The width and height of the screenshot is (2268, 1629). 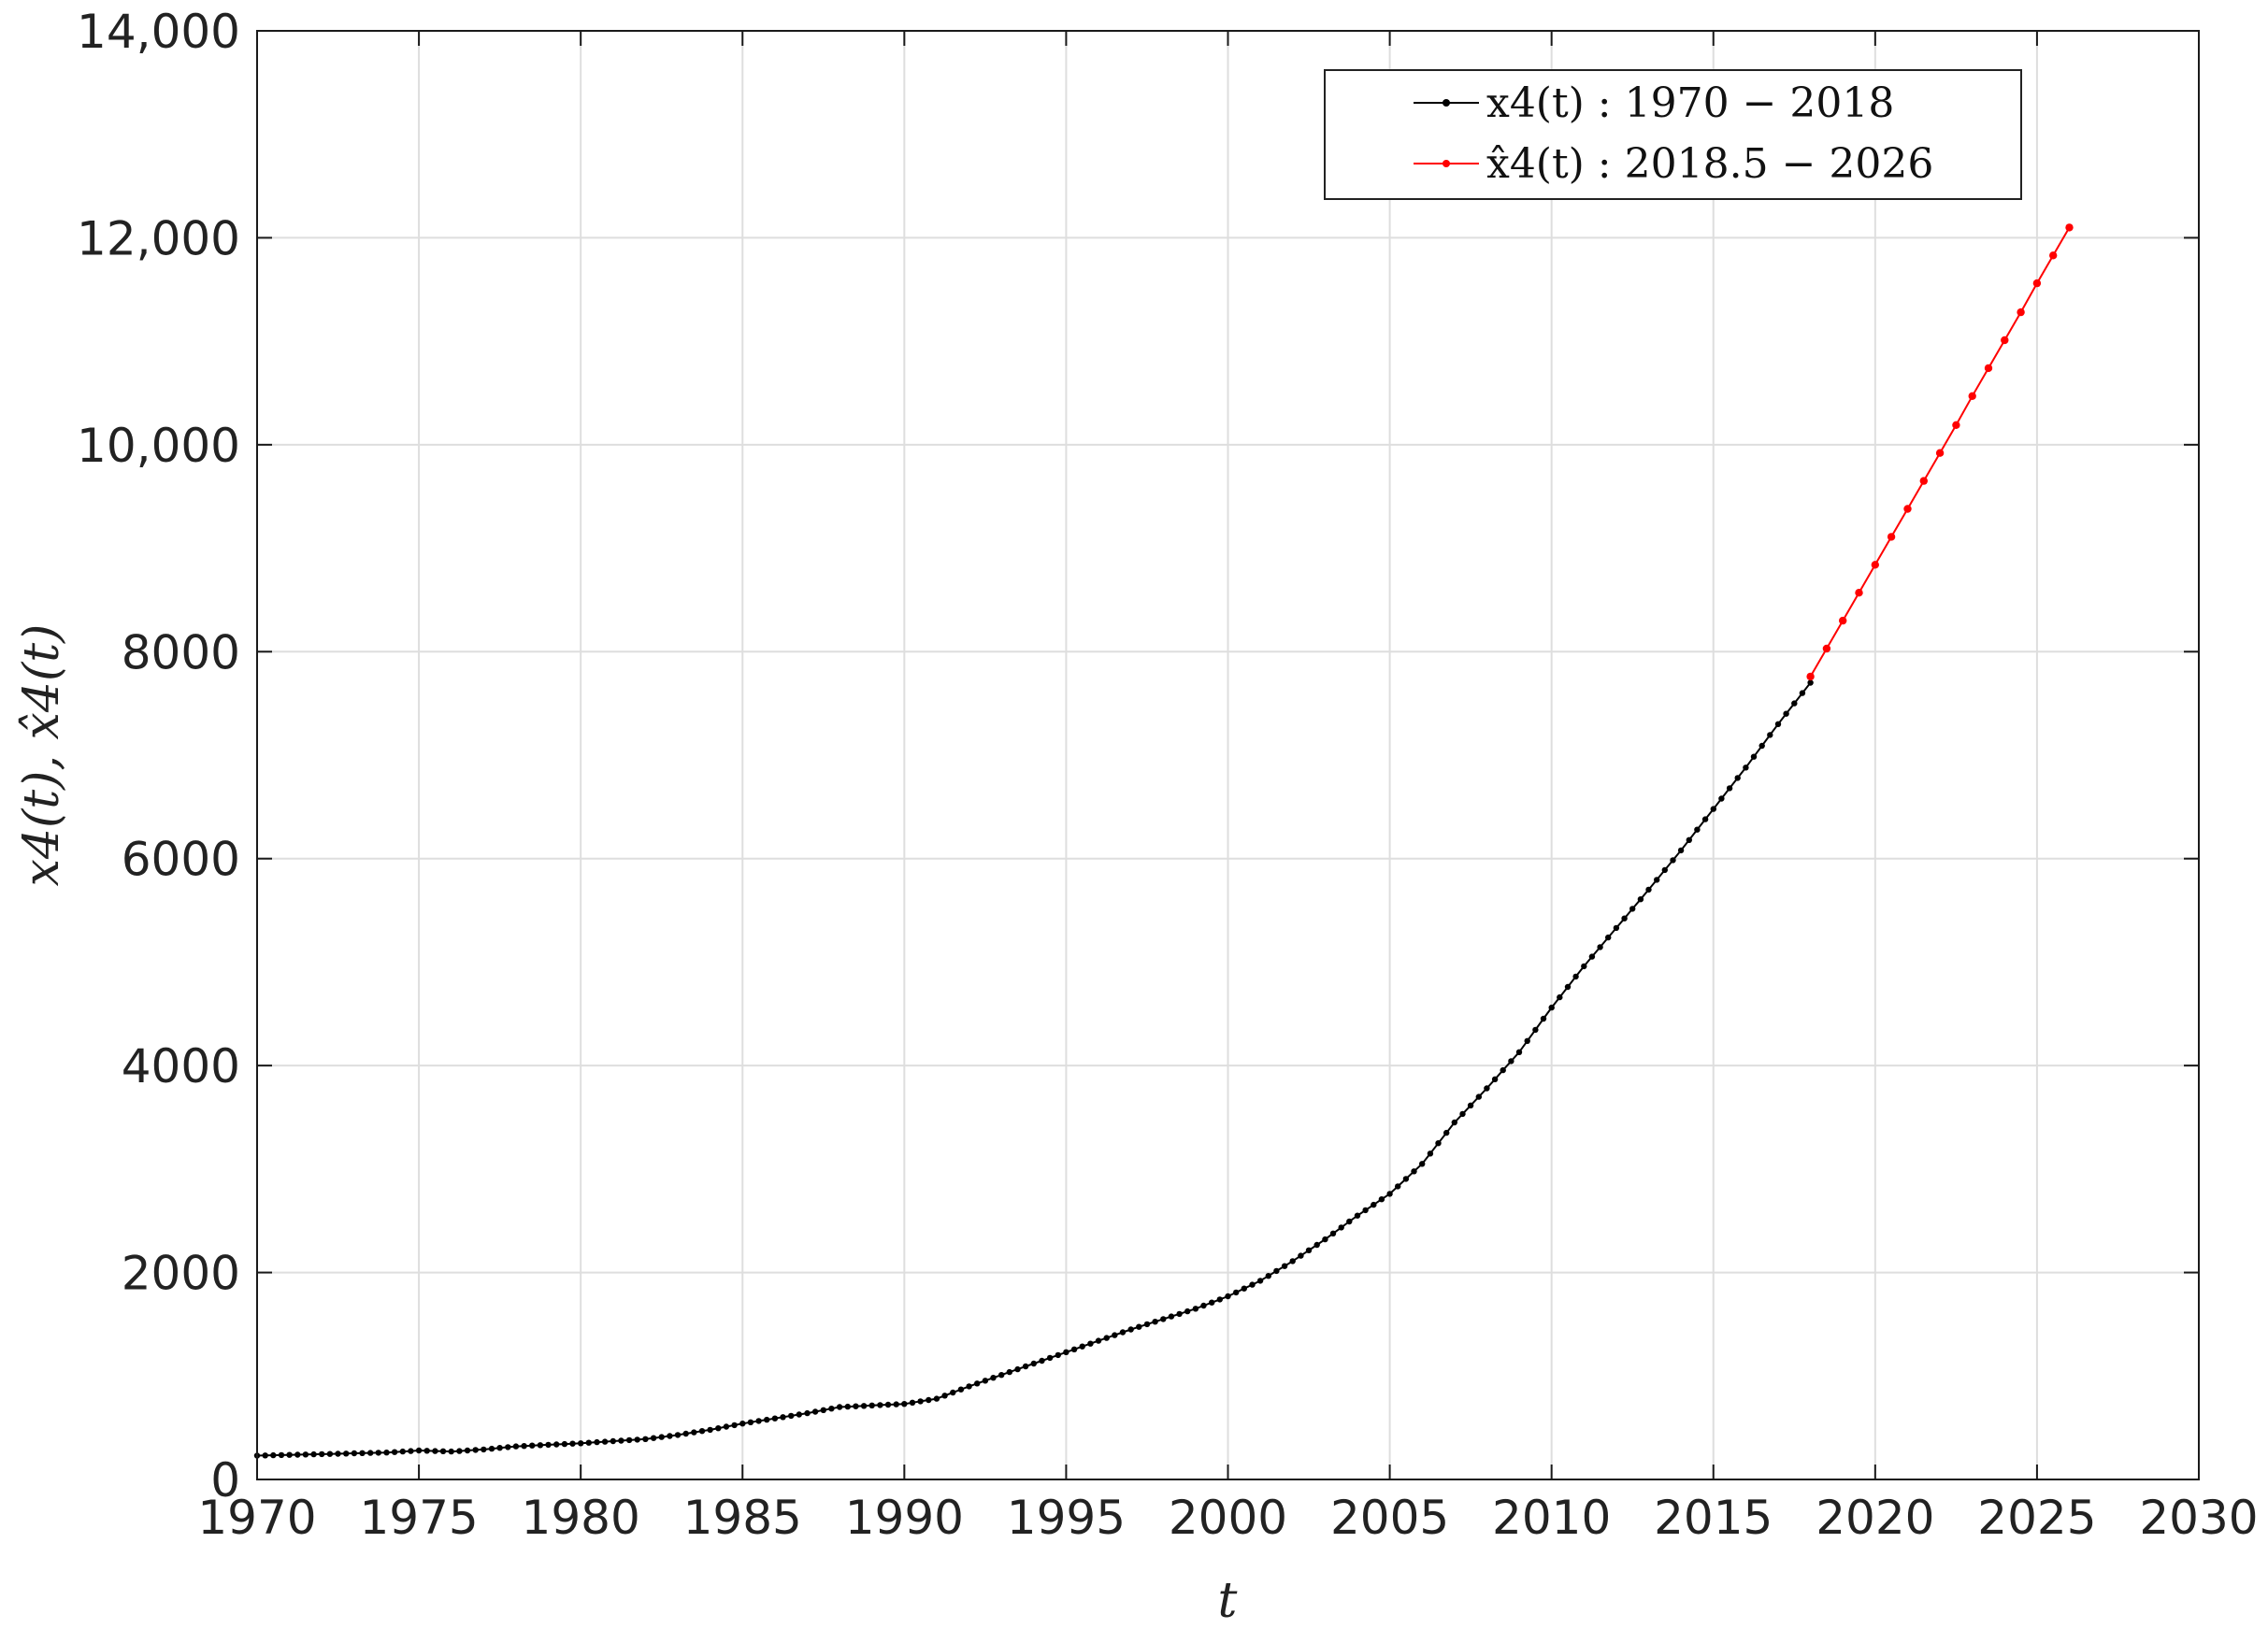 I want to click on x-tick-label: 1995, so click(x=1066, y=1518).